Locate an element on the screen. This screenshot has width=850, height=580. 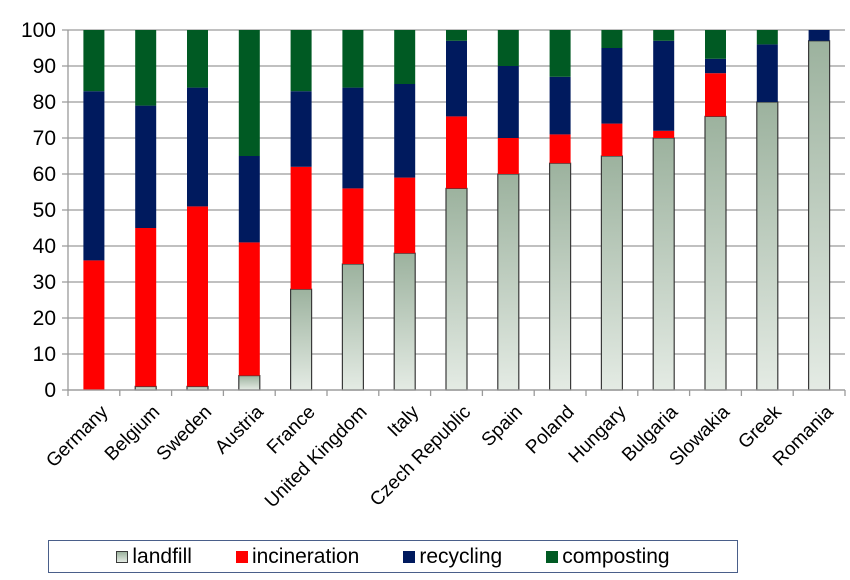
y-tick-label: 50 is located at coordinates (44, 210).